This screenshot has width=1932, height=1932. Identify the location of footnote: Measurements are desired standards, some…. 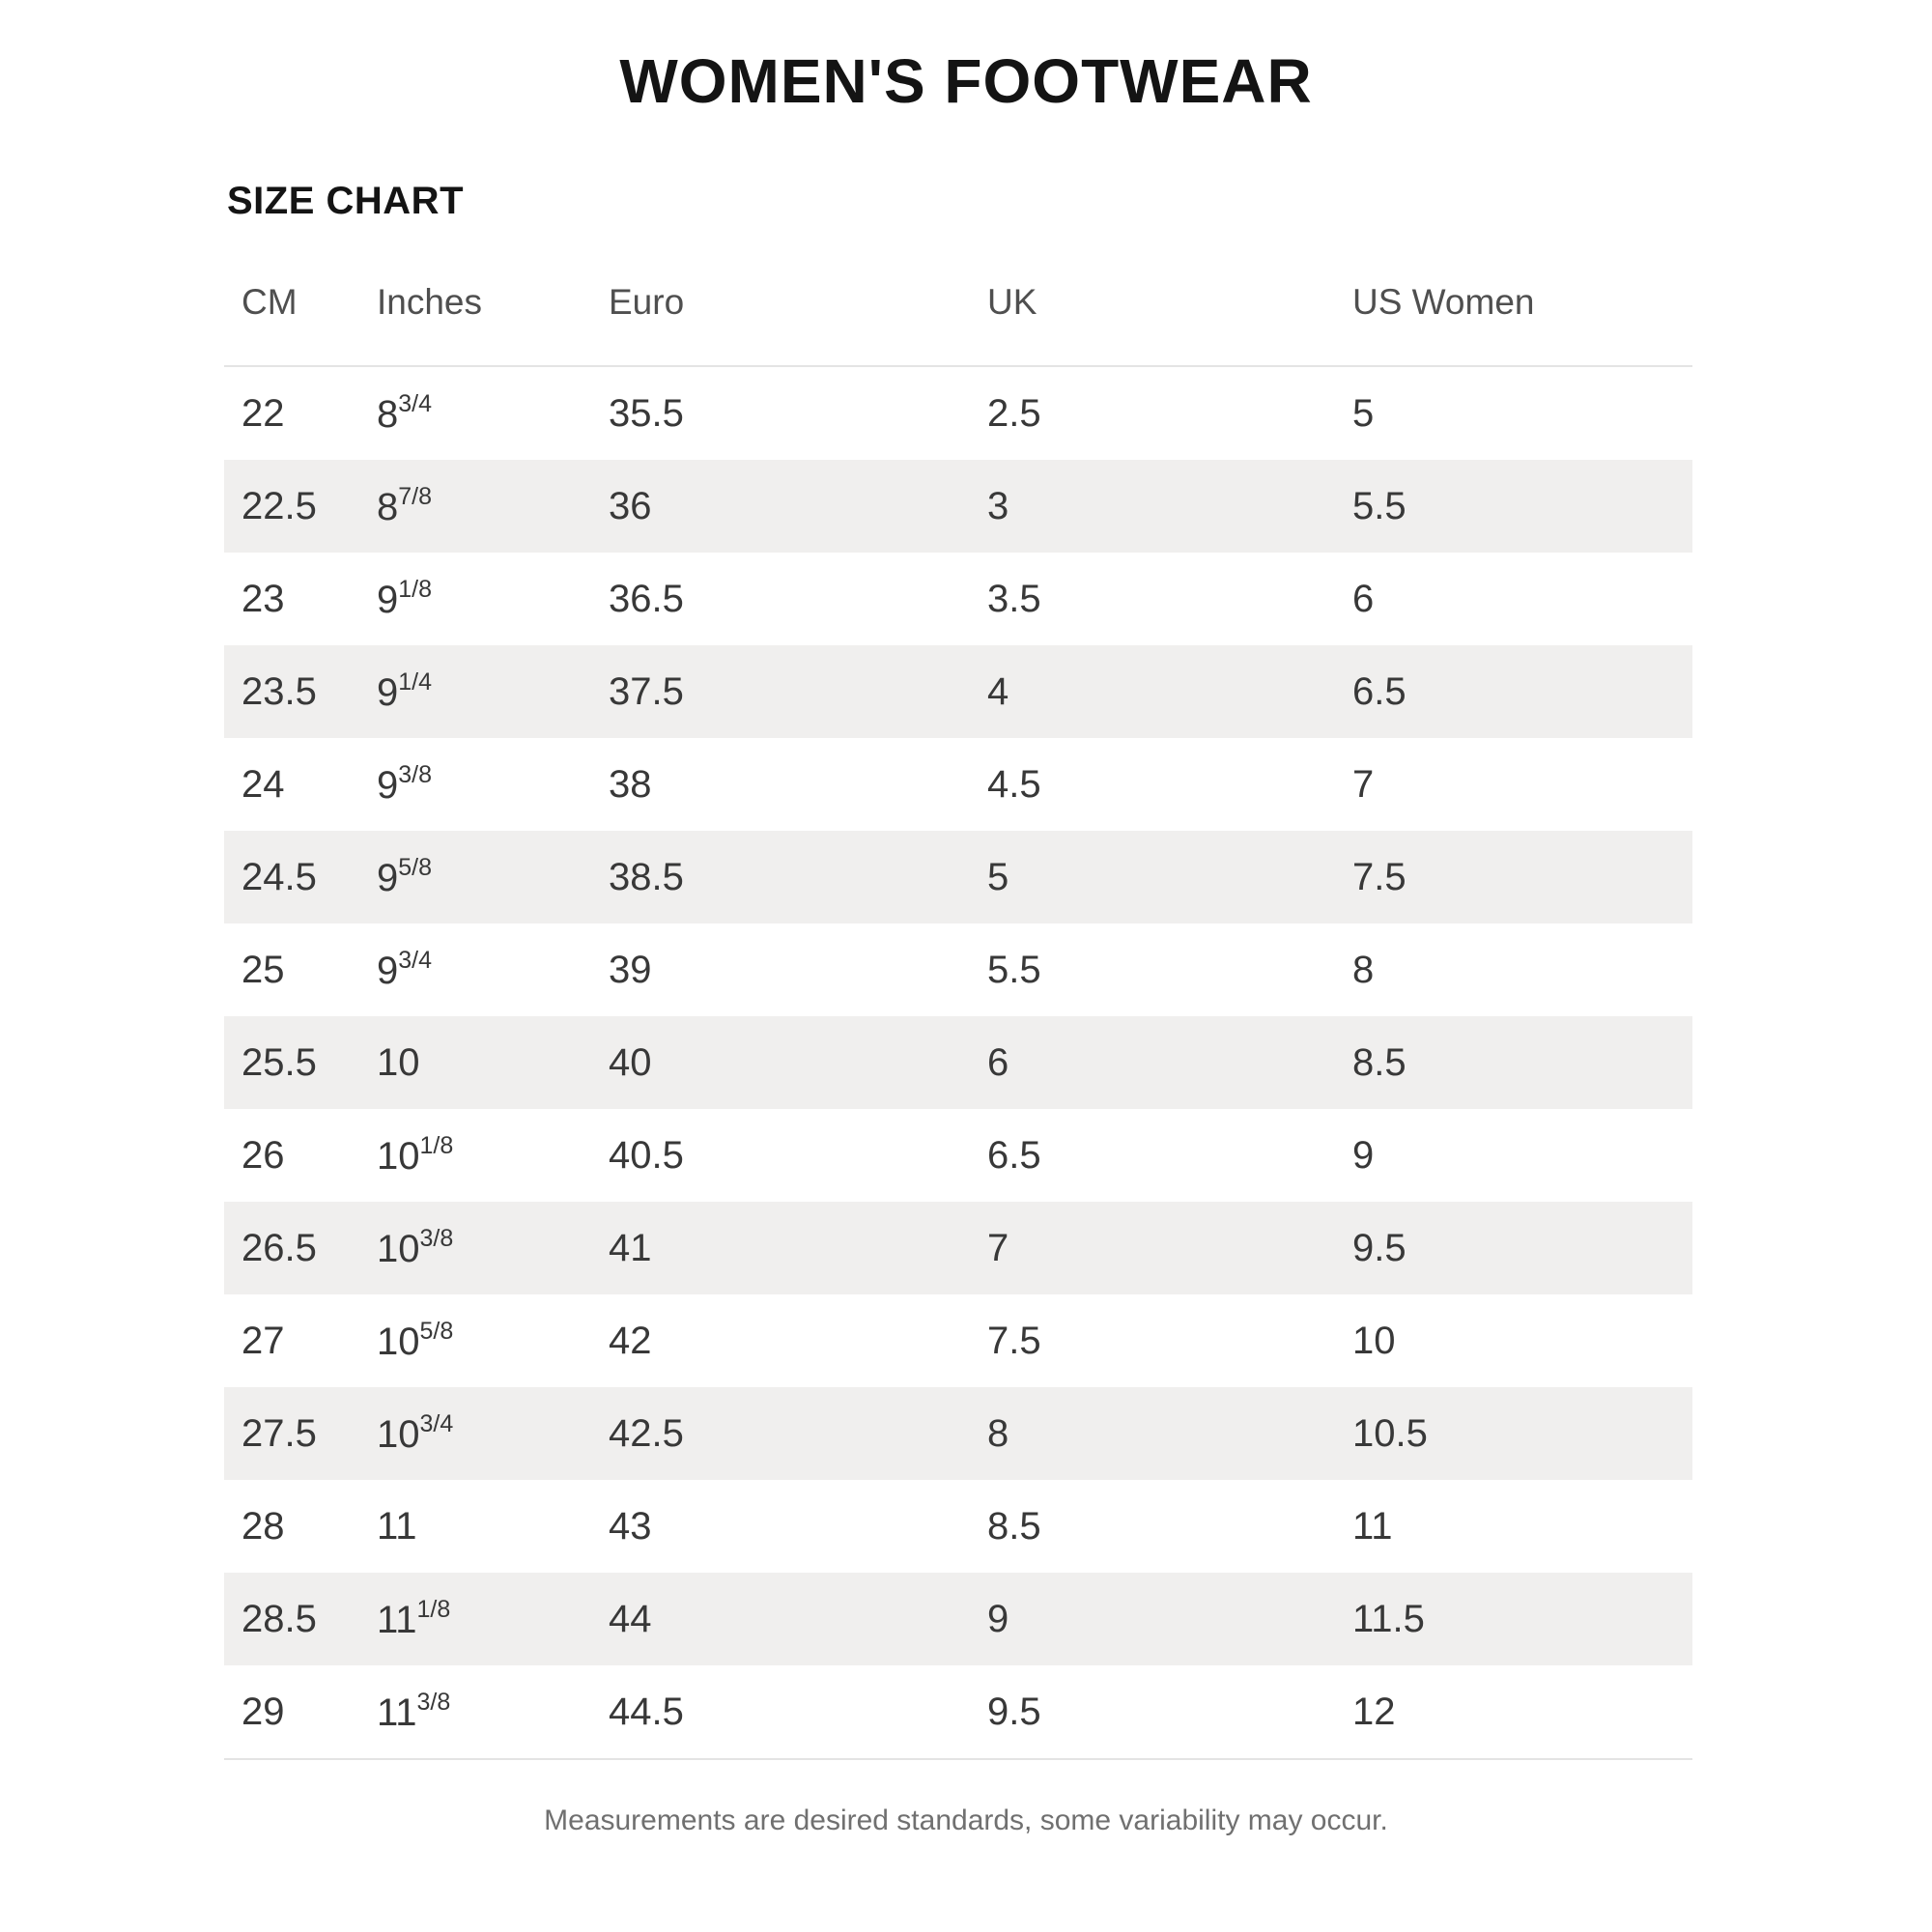
(966, 1820).